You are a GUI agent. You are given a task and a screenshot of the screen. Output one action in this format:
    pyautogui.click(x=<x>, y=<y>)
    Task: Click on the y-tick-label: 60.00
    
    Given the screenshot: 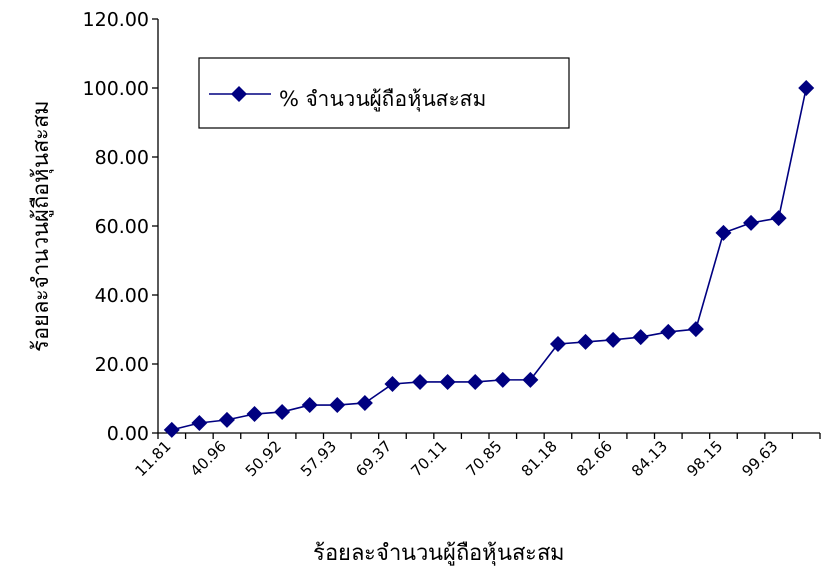 What is the action you would take?
    pyautogui.click(x=121, y=227)
    